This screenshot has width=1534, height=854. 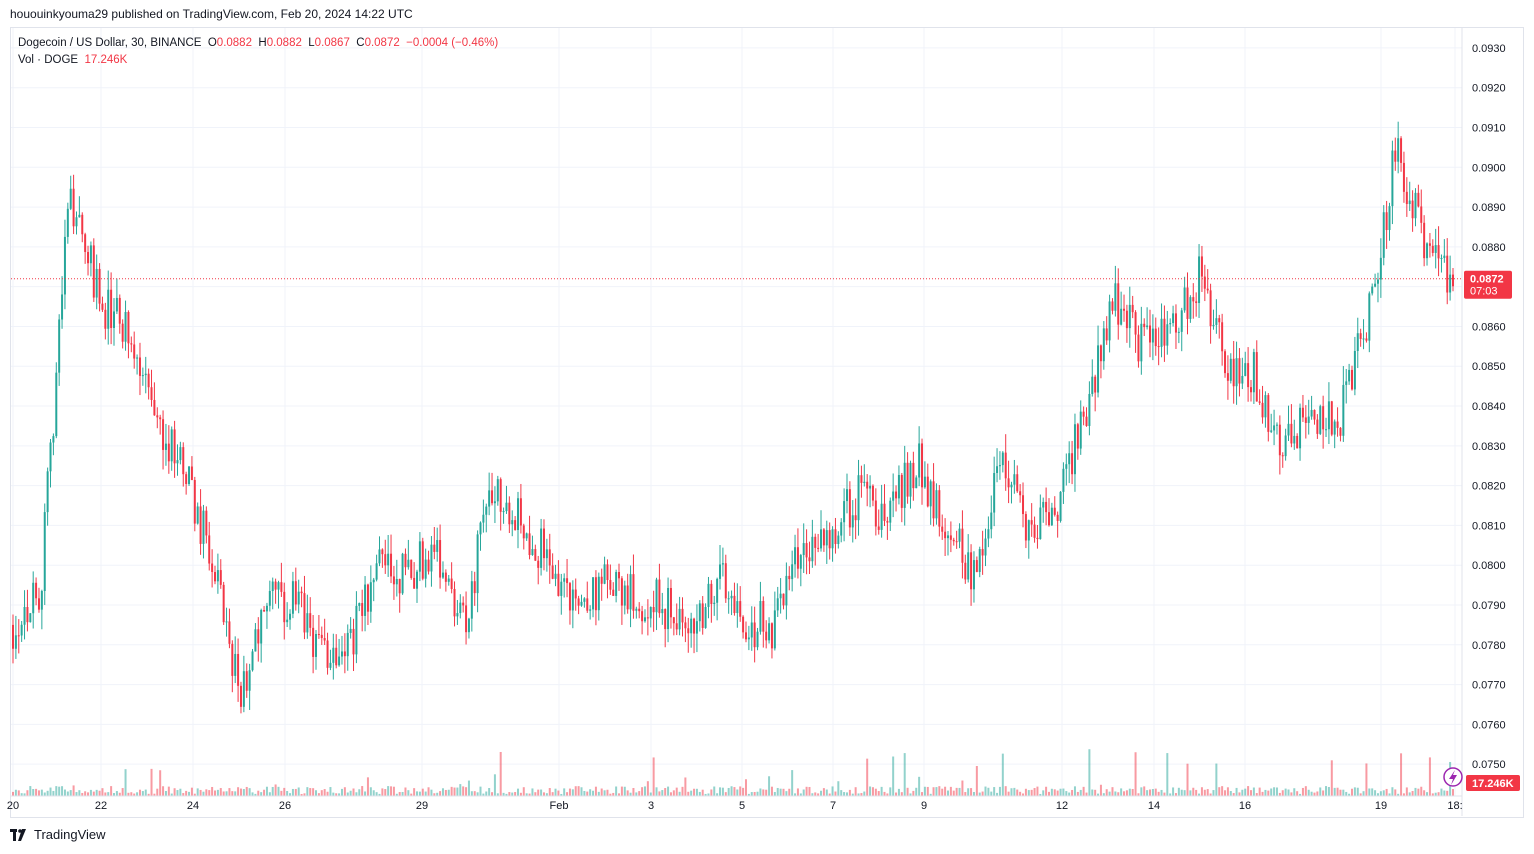 What do you see at coordinates (48, 60) in the screenshot?
I see `volume-label: Vol · DOGE` at bounding box center [48, 60].